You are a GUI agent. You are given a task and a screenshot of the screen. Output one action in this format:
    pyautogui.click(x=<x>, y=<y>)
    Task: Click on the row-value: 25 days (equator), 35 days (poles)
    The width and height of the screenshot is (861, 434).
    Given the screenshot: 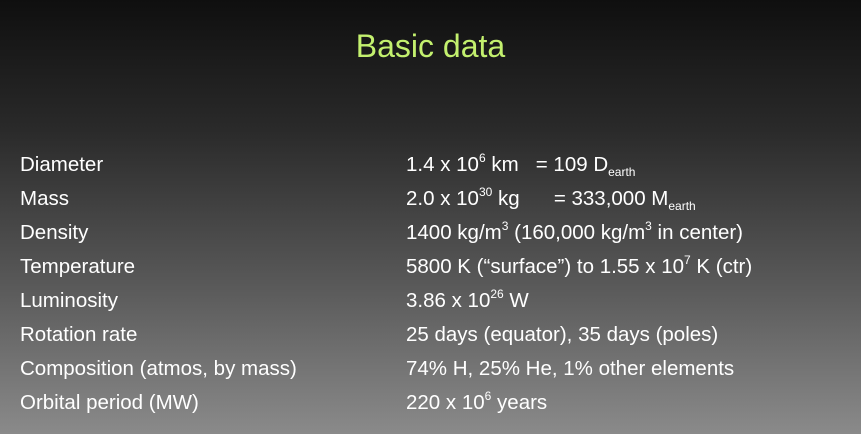 What is the action you would take?
    pyautogui.click(x=562, y=334)
    